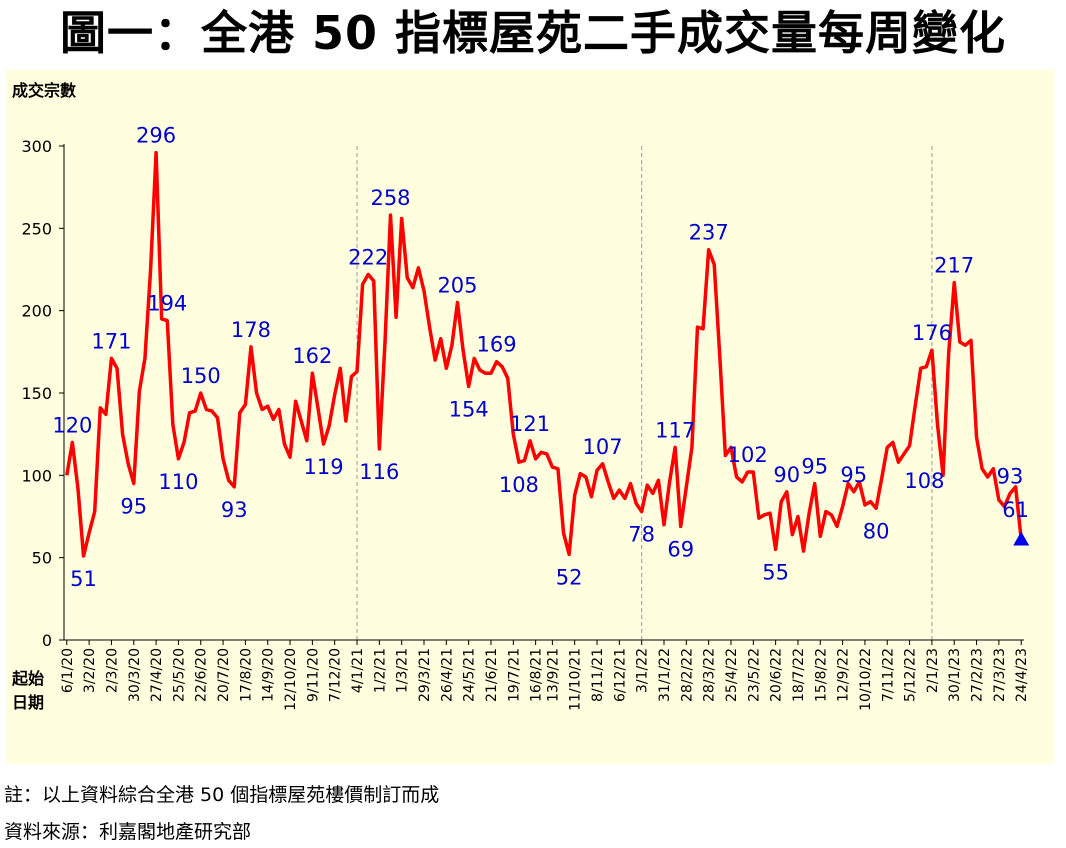 The height and width of the screenshot is (848, 1066). What do you see at coordinates (576, 679) in the screenshot?
I see `x-tick-label: 11/10/21` at bounding box center [576, 679].